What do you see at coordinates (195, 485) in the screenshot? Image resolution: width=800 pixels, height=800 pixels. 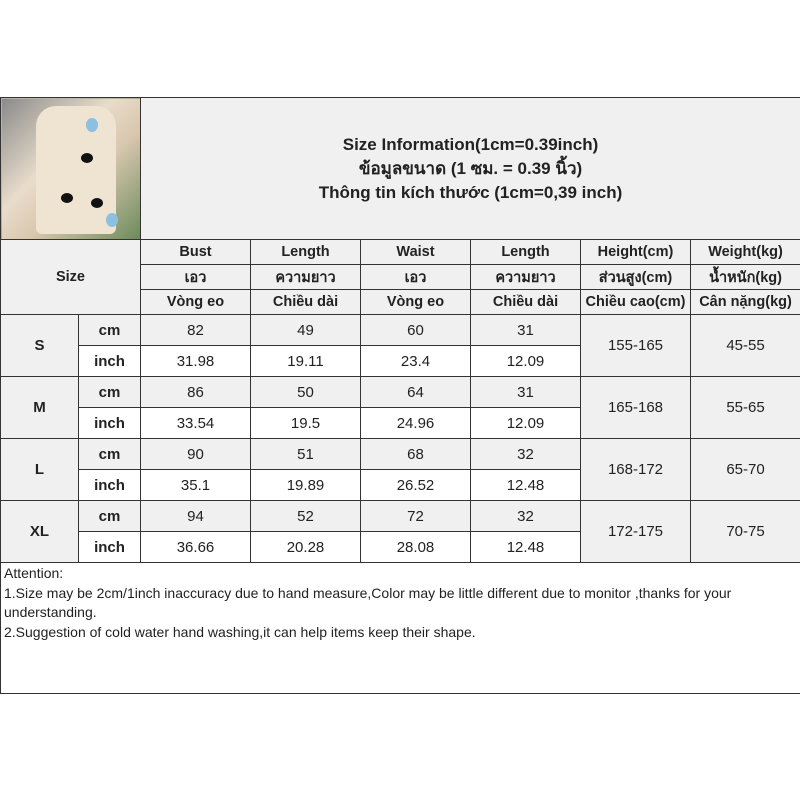 I see `inch-value: 35.1` at bounding box center [195, 485].